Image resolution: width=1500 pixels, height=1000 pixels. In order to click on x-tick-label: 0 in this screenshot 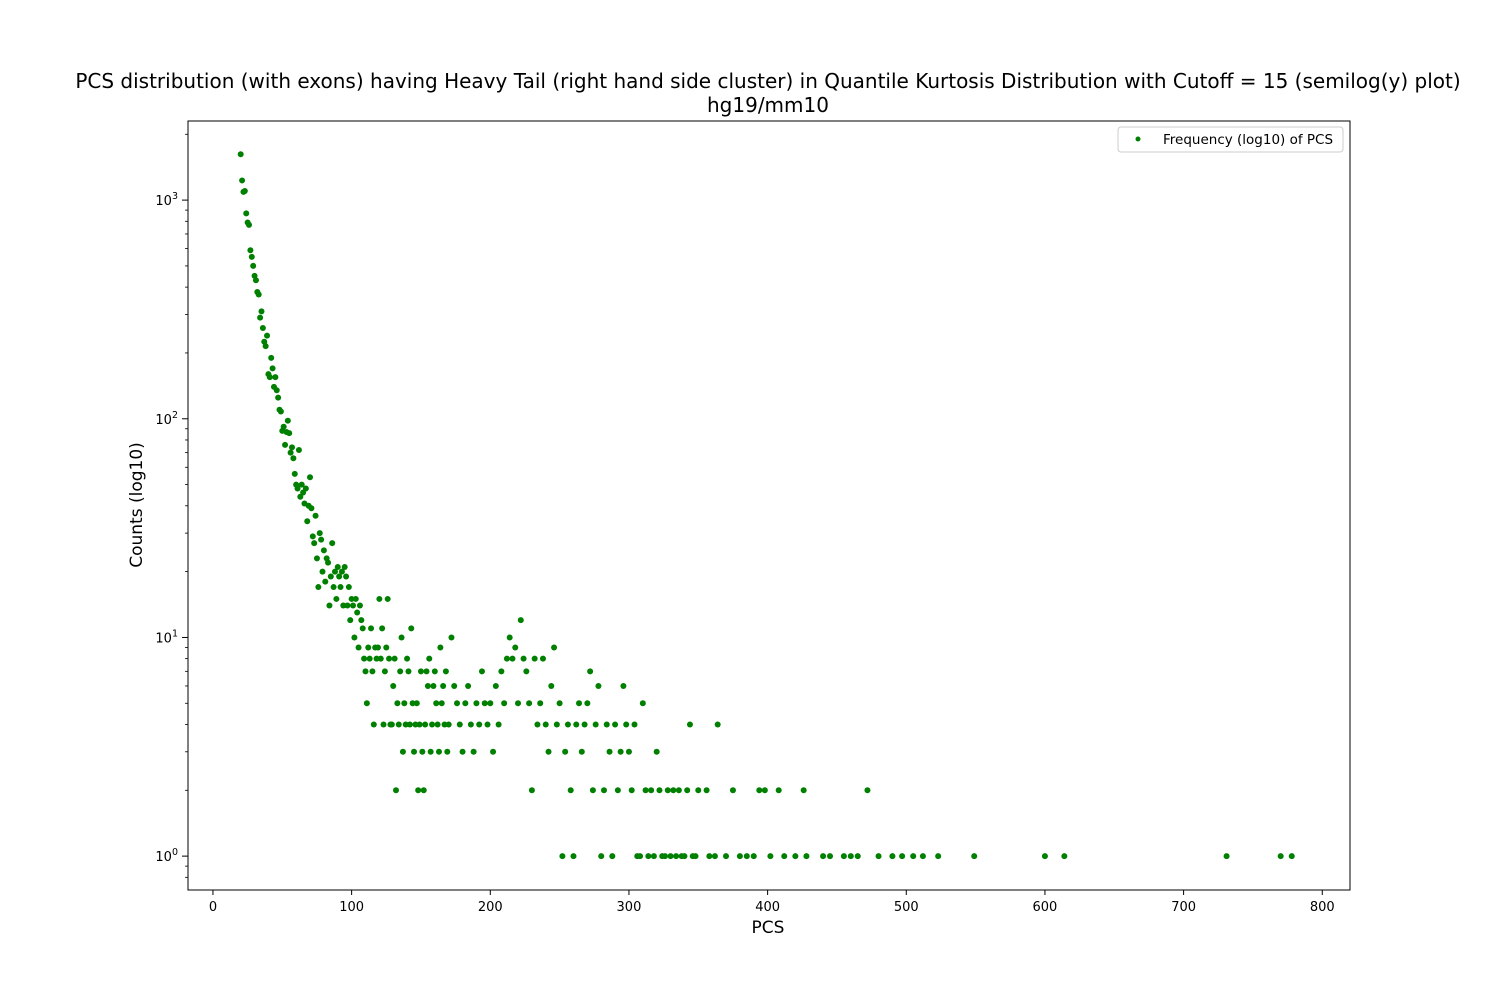, I will do `click(213, 907)`.